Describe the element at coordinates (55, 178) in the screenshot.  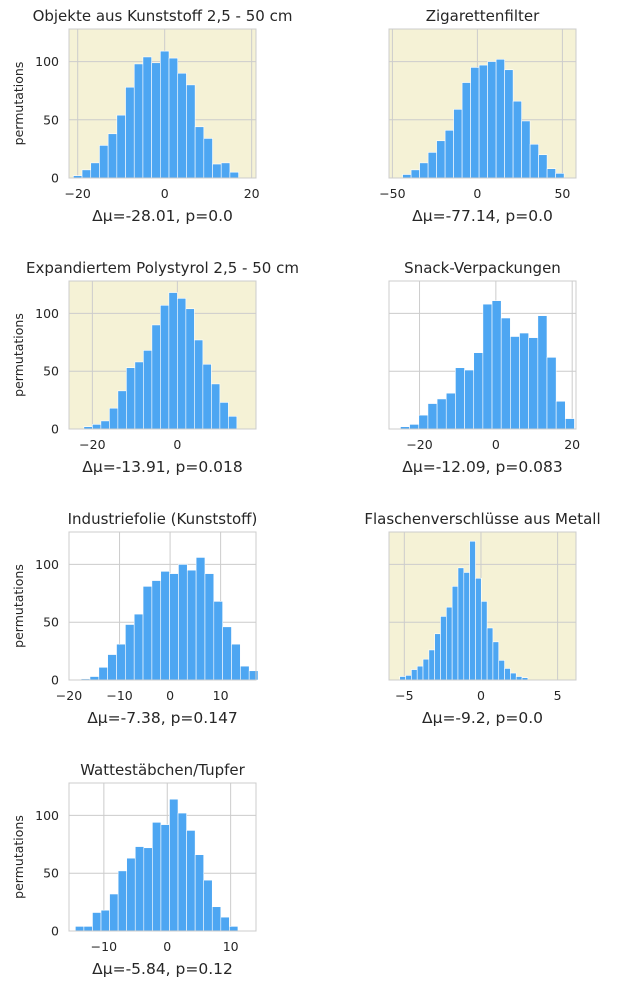
I see `y-tick-label: 0` at that location.